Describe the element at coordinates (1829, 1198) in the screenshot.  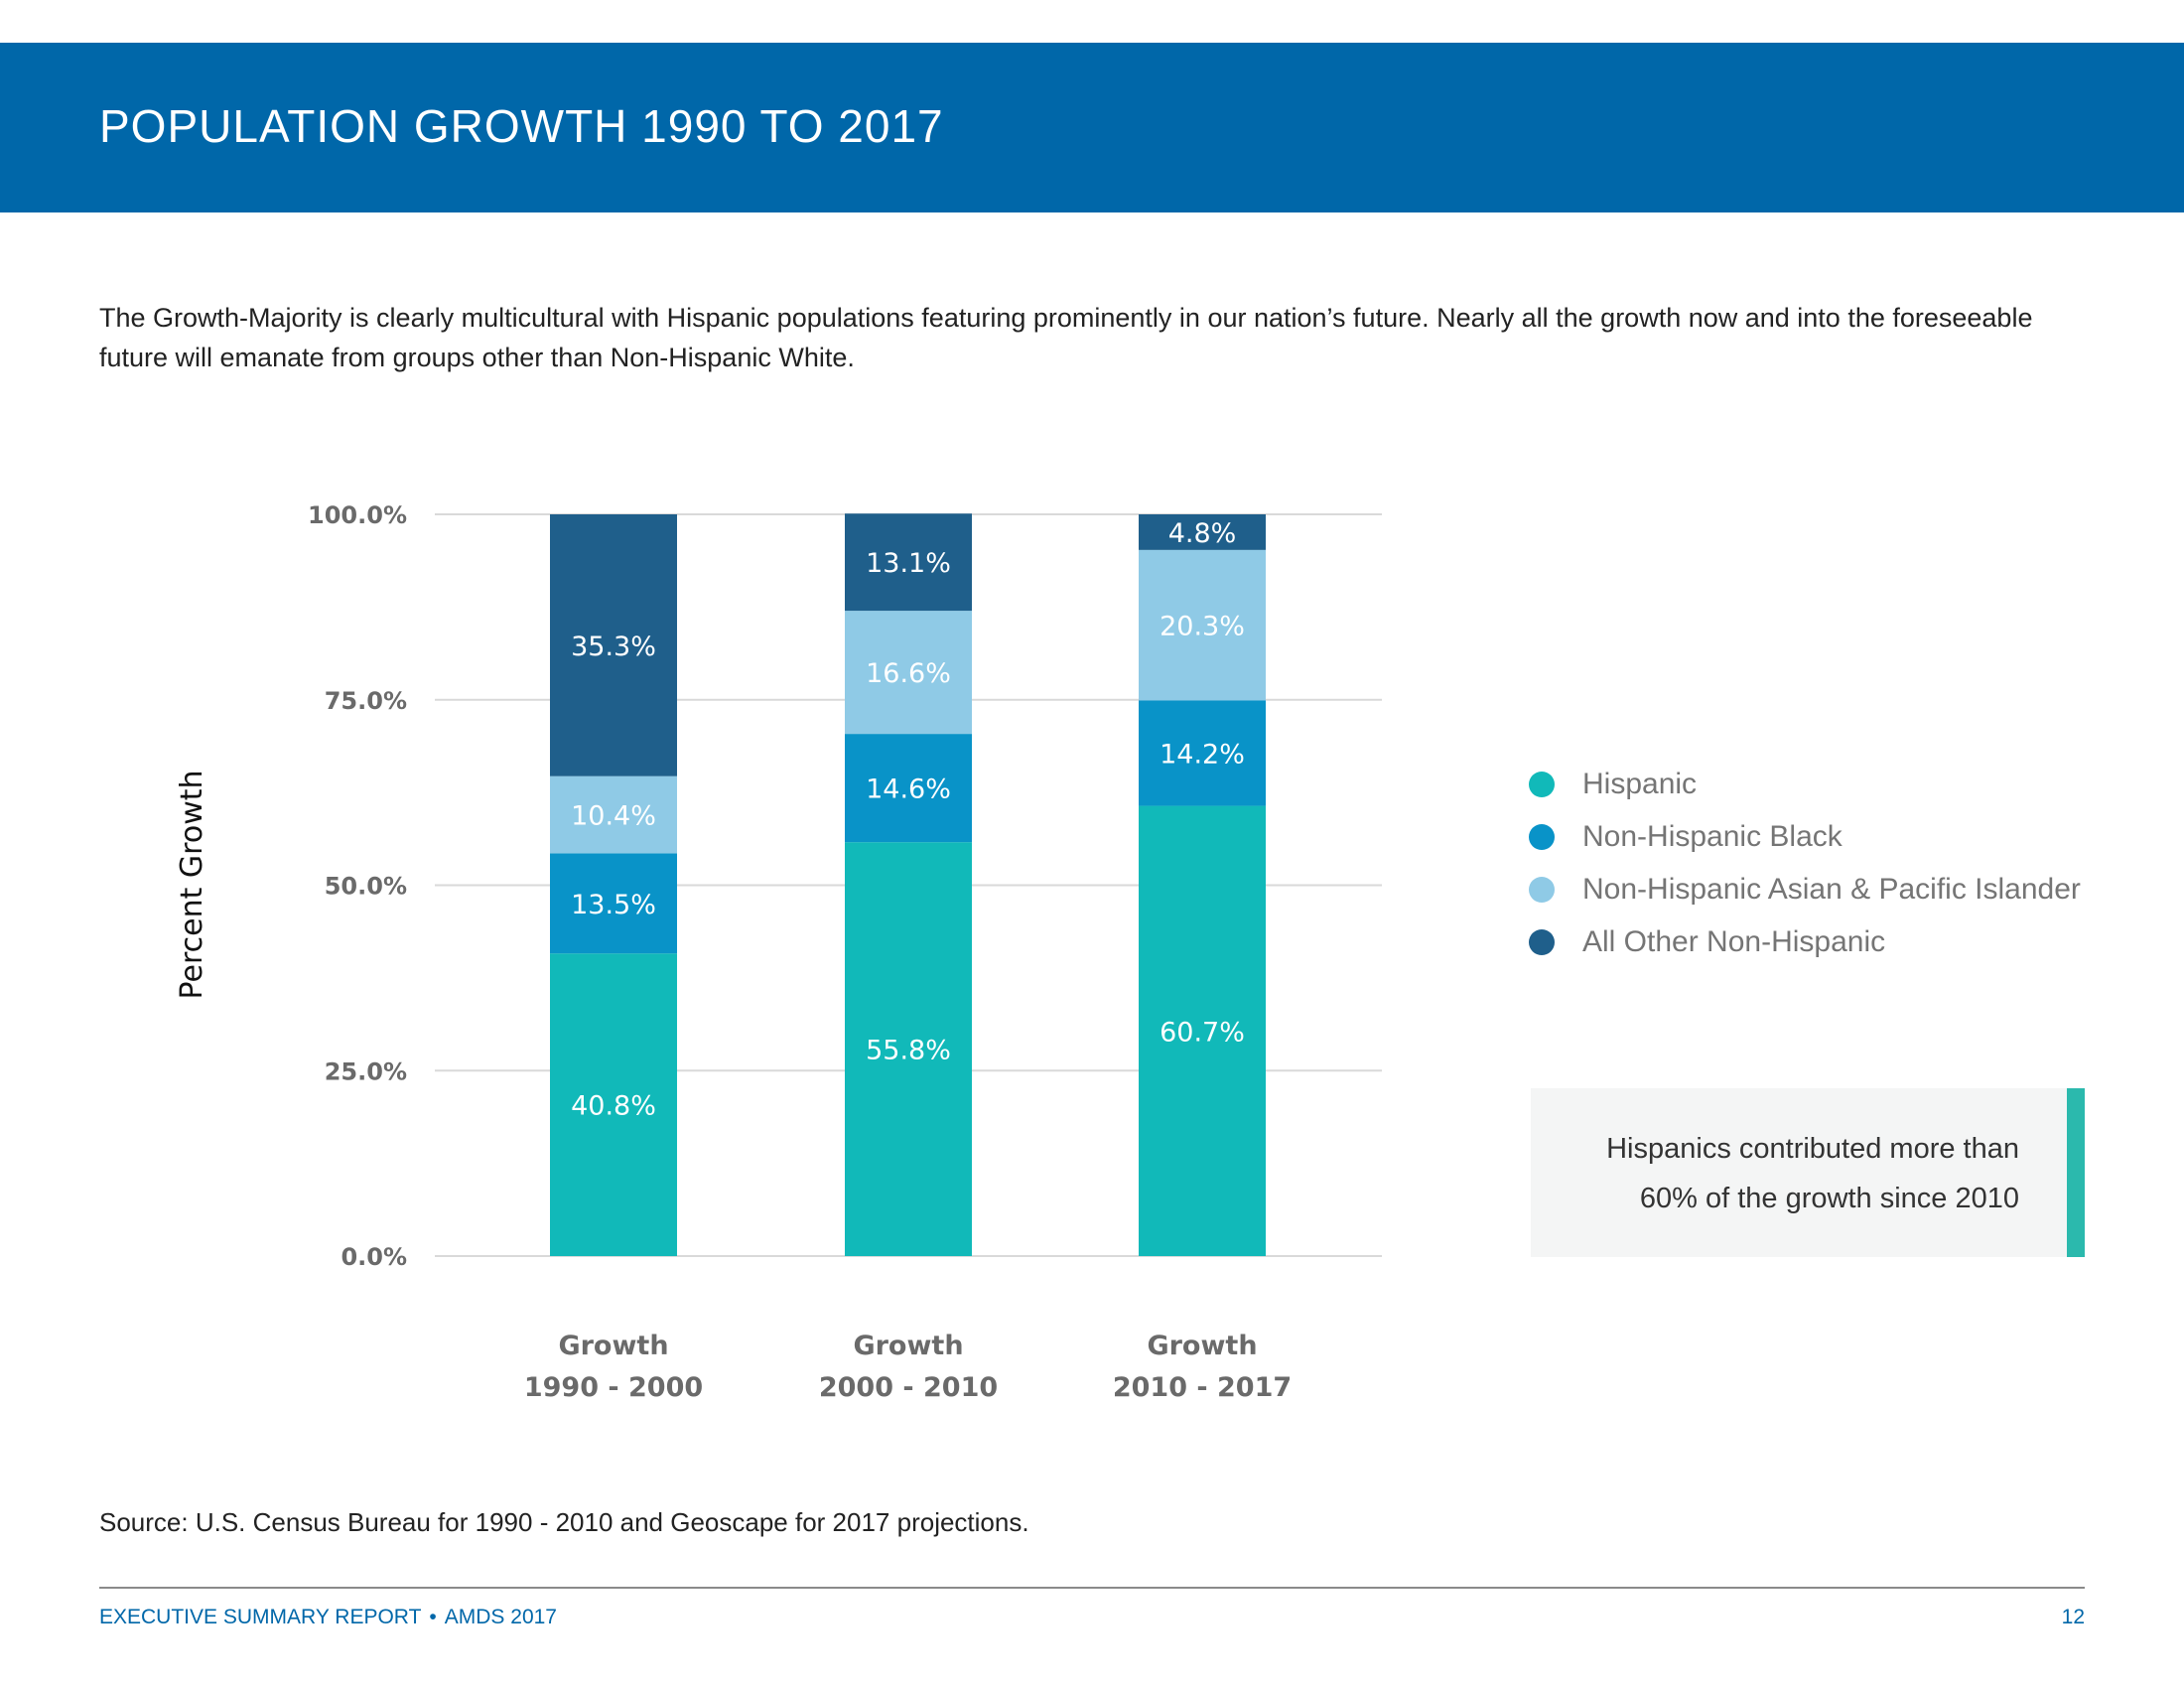
I see `callout-line-2: 60% of the growth since 2010` at that location.